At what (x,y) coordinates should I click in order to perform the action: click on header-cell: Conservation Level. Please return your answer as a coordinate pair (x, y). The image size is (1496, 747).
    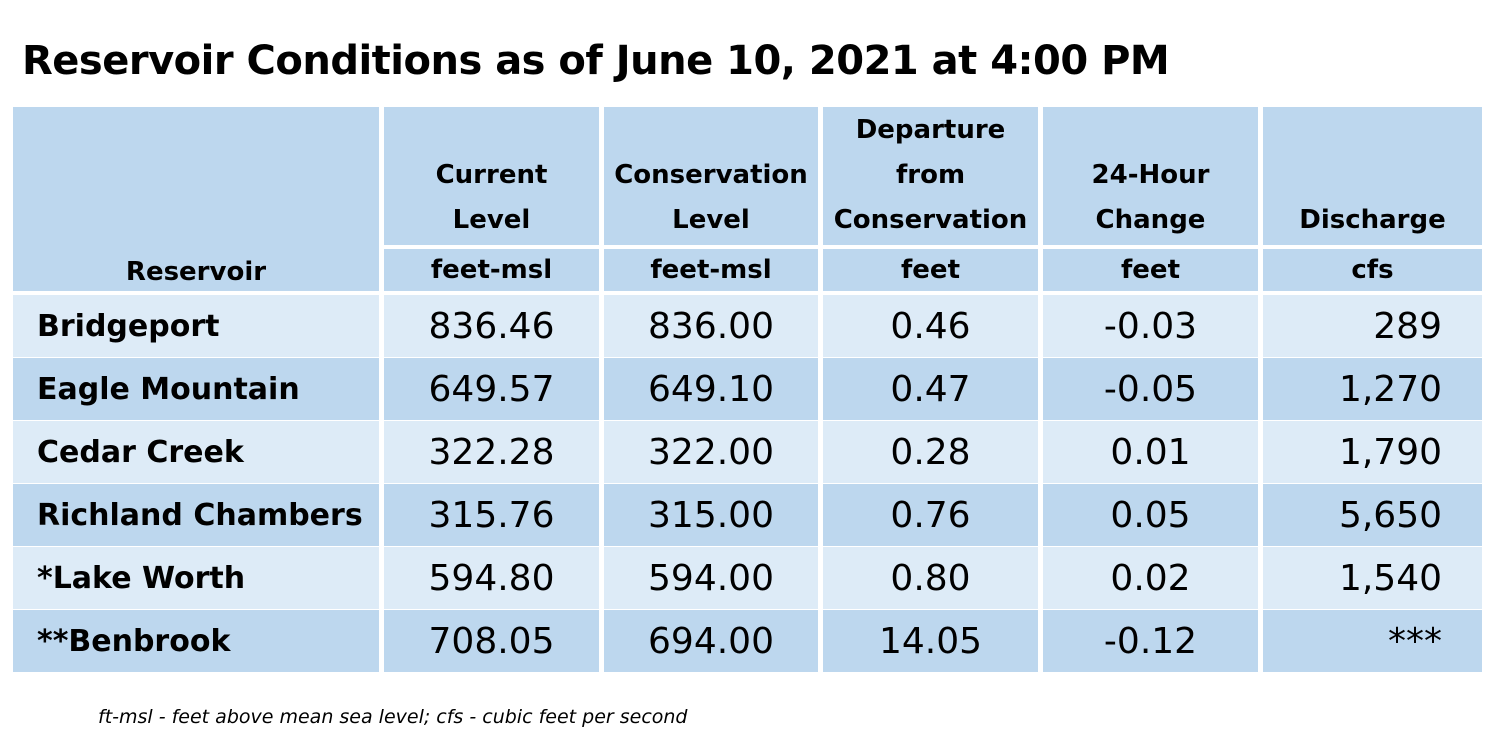
    Looking at the image, I should click on (711, 176).